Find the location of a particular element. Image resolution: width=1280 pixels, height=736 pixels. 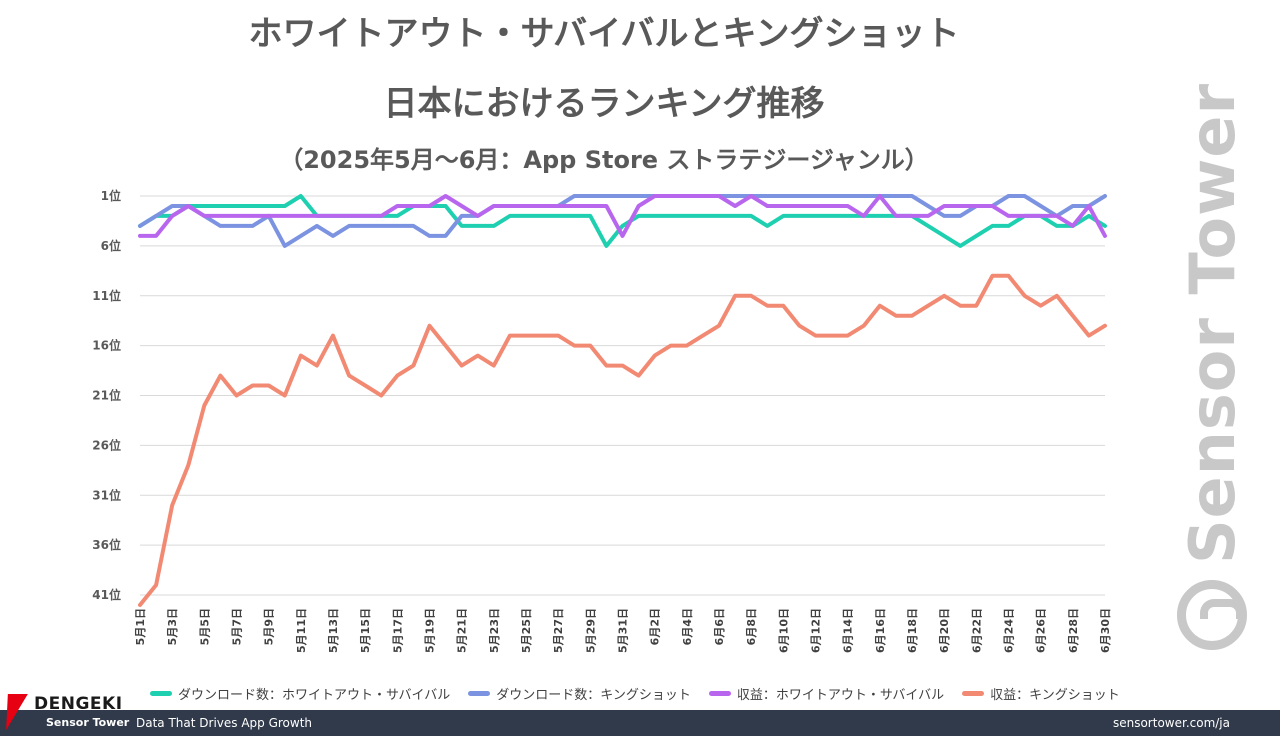

y-tick-label: 21位 is located at coordinates (106, 395).